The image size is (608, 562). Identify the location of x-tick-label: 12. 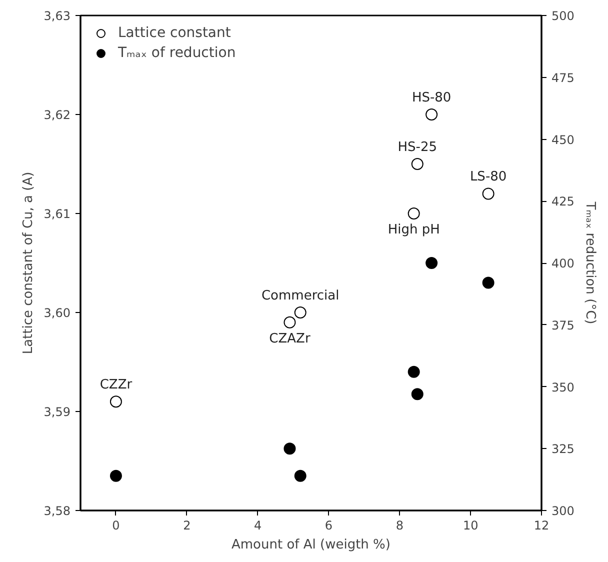
(542, 525).